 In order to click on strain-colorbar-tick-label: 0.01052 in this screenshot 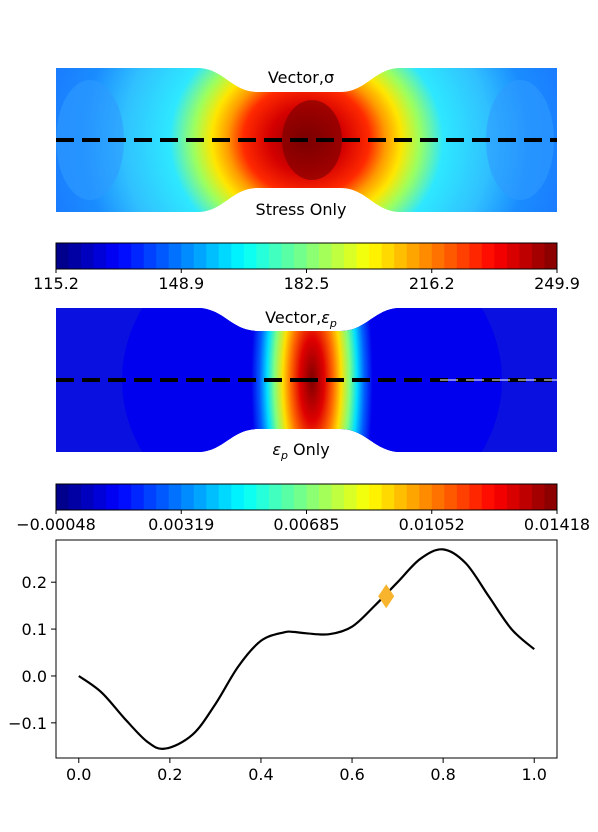, I will do `click(432, 524)`.